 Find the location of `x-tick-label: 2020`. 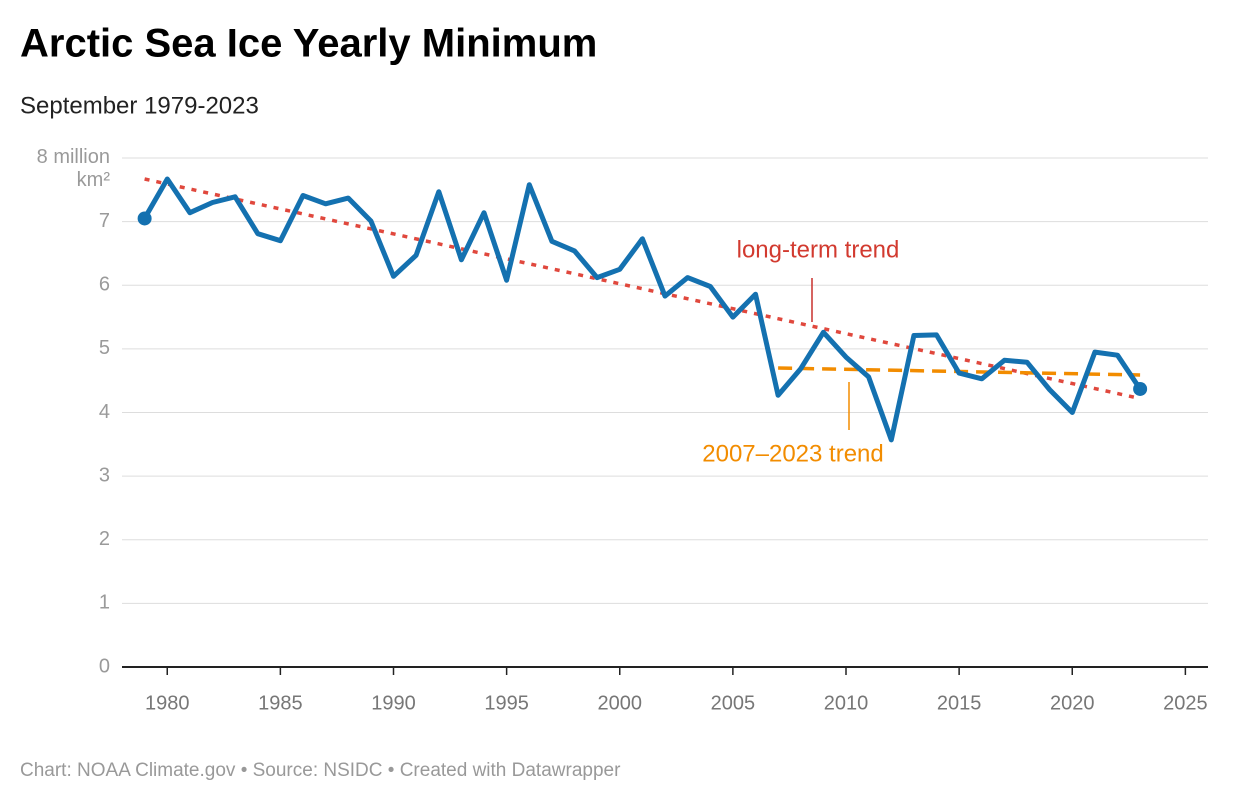

x-tick-label: 2020 is located at coordinates (1072, 703).